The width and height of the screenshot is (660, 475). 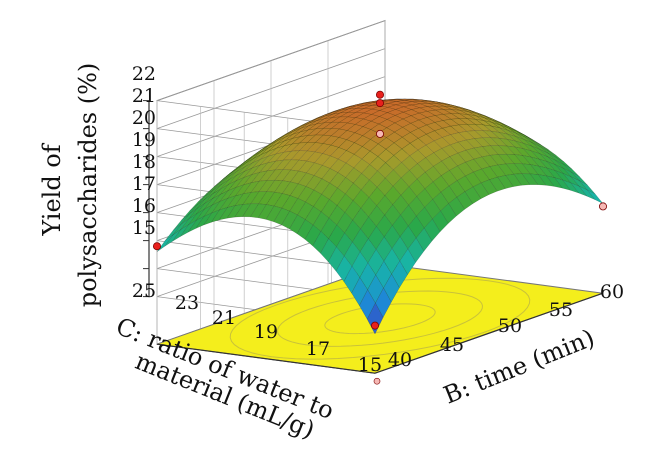 I want to click on y-tick-label: 21, so click(x=224, y=318).